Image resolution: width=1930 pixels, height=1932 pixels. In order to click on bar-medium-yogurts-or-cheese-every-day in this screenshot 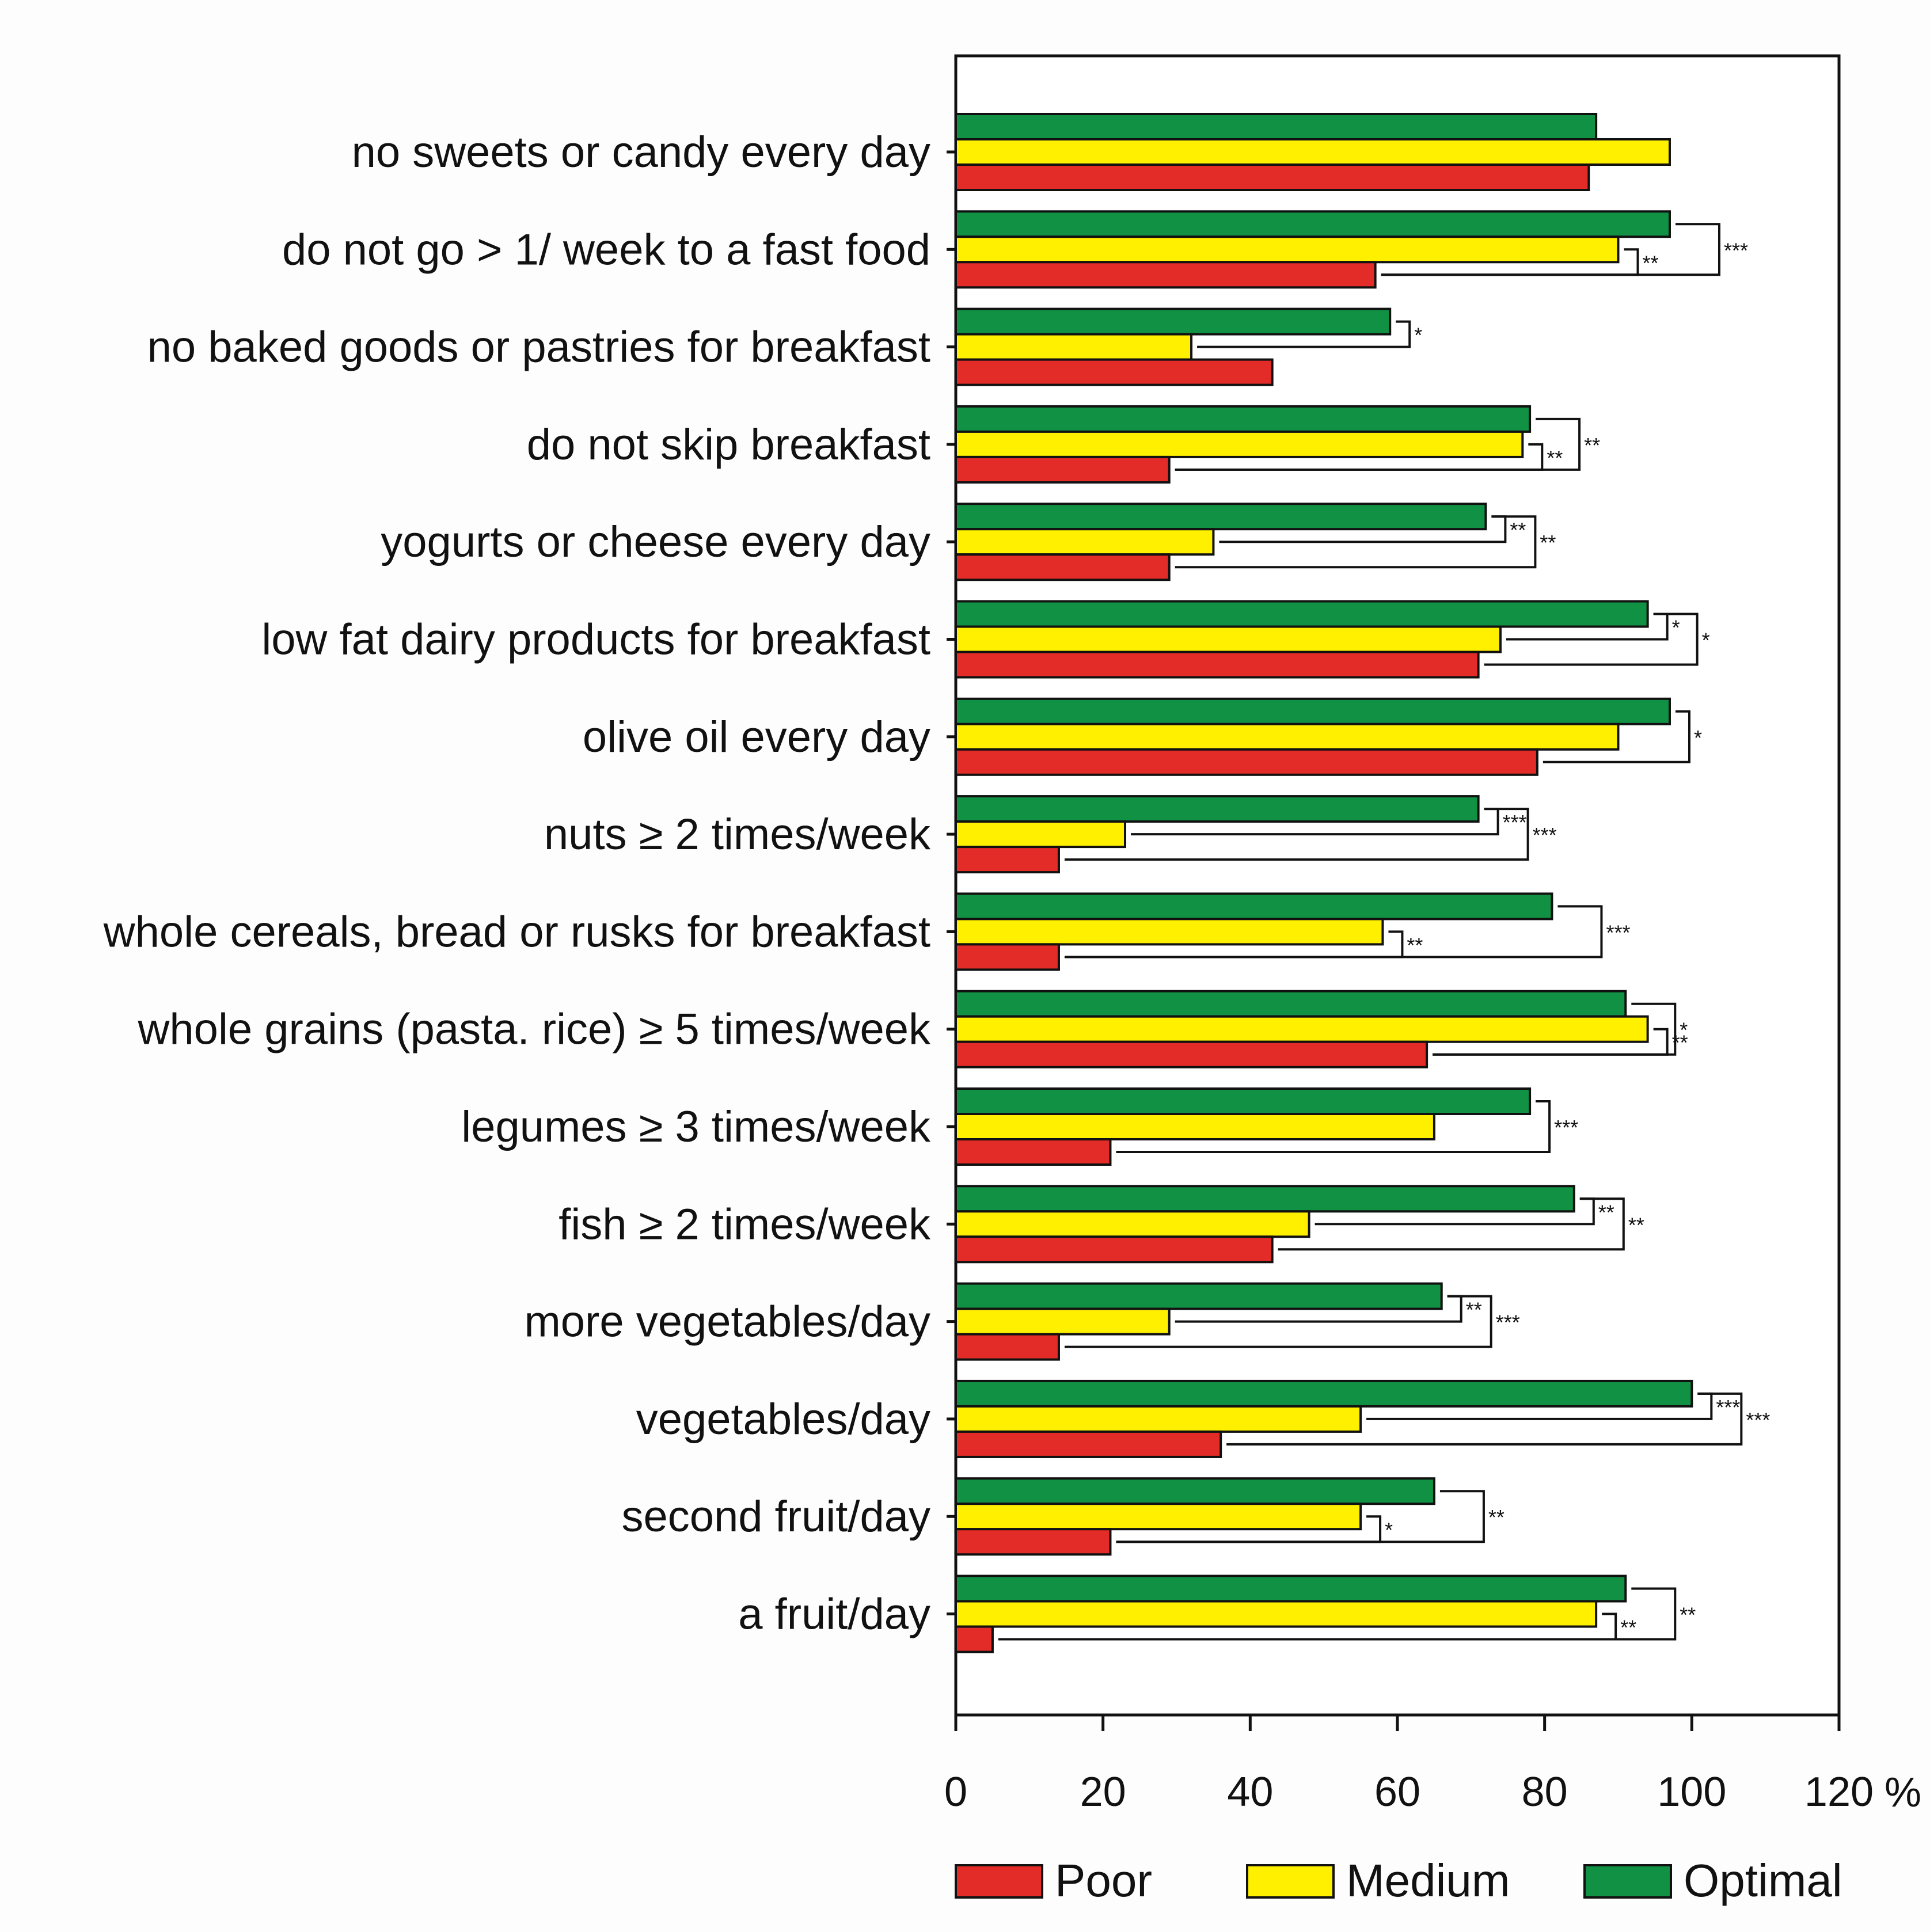, I will do `click(1085, 542)`.